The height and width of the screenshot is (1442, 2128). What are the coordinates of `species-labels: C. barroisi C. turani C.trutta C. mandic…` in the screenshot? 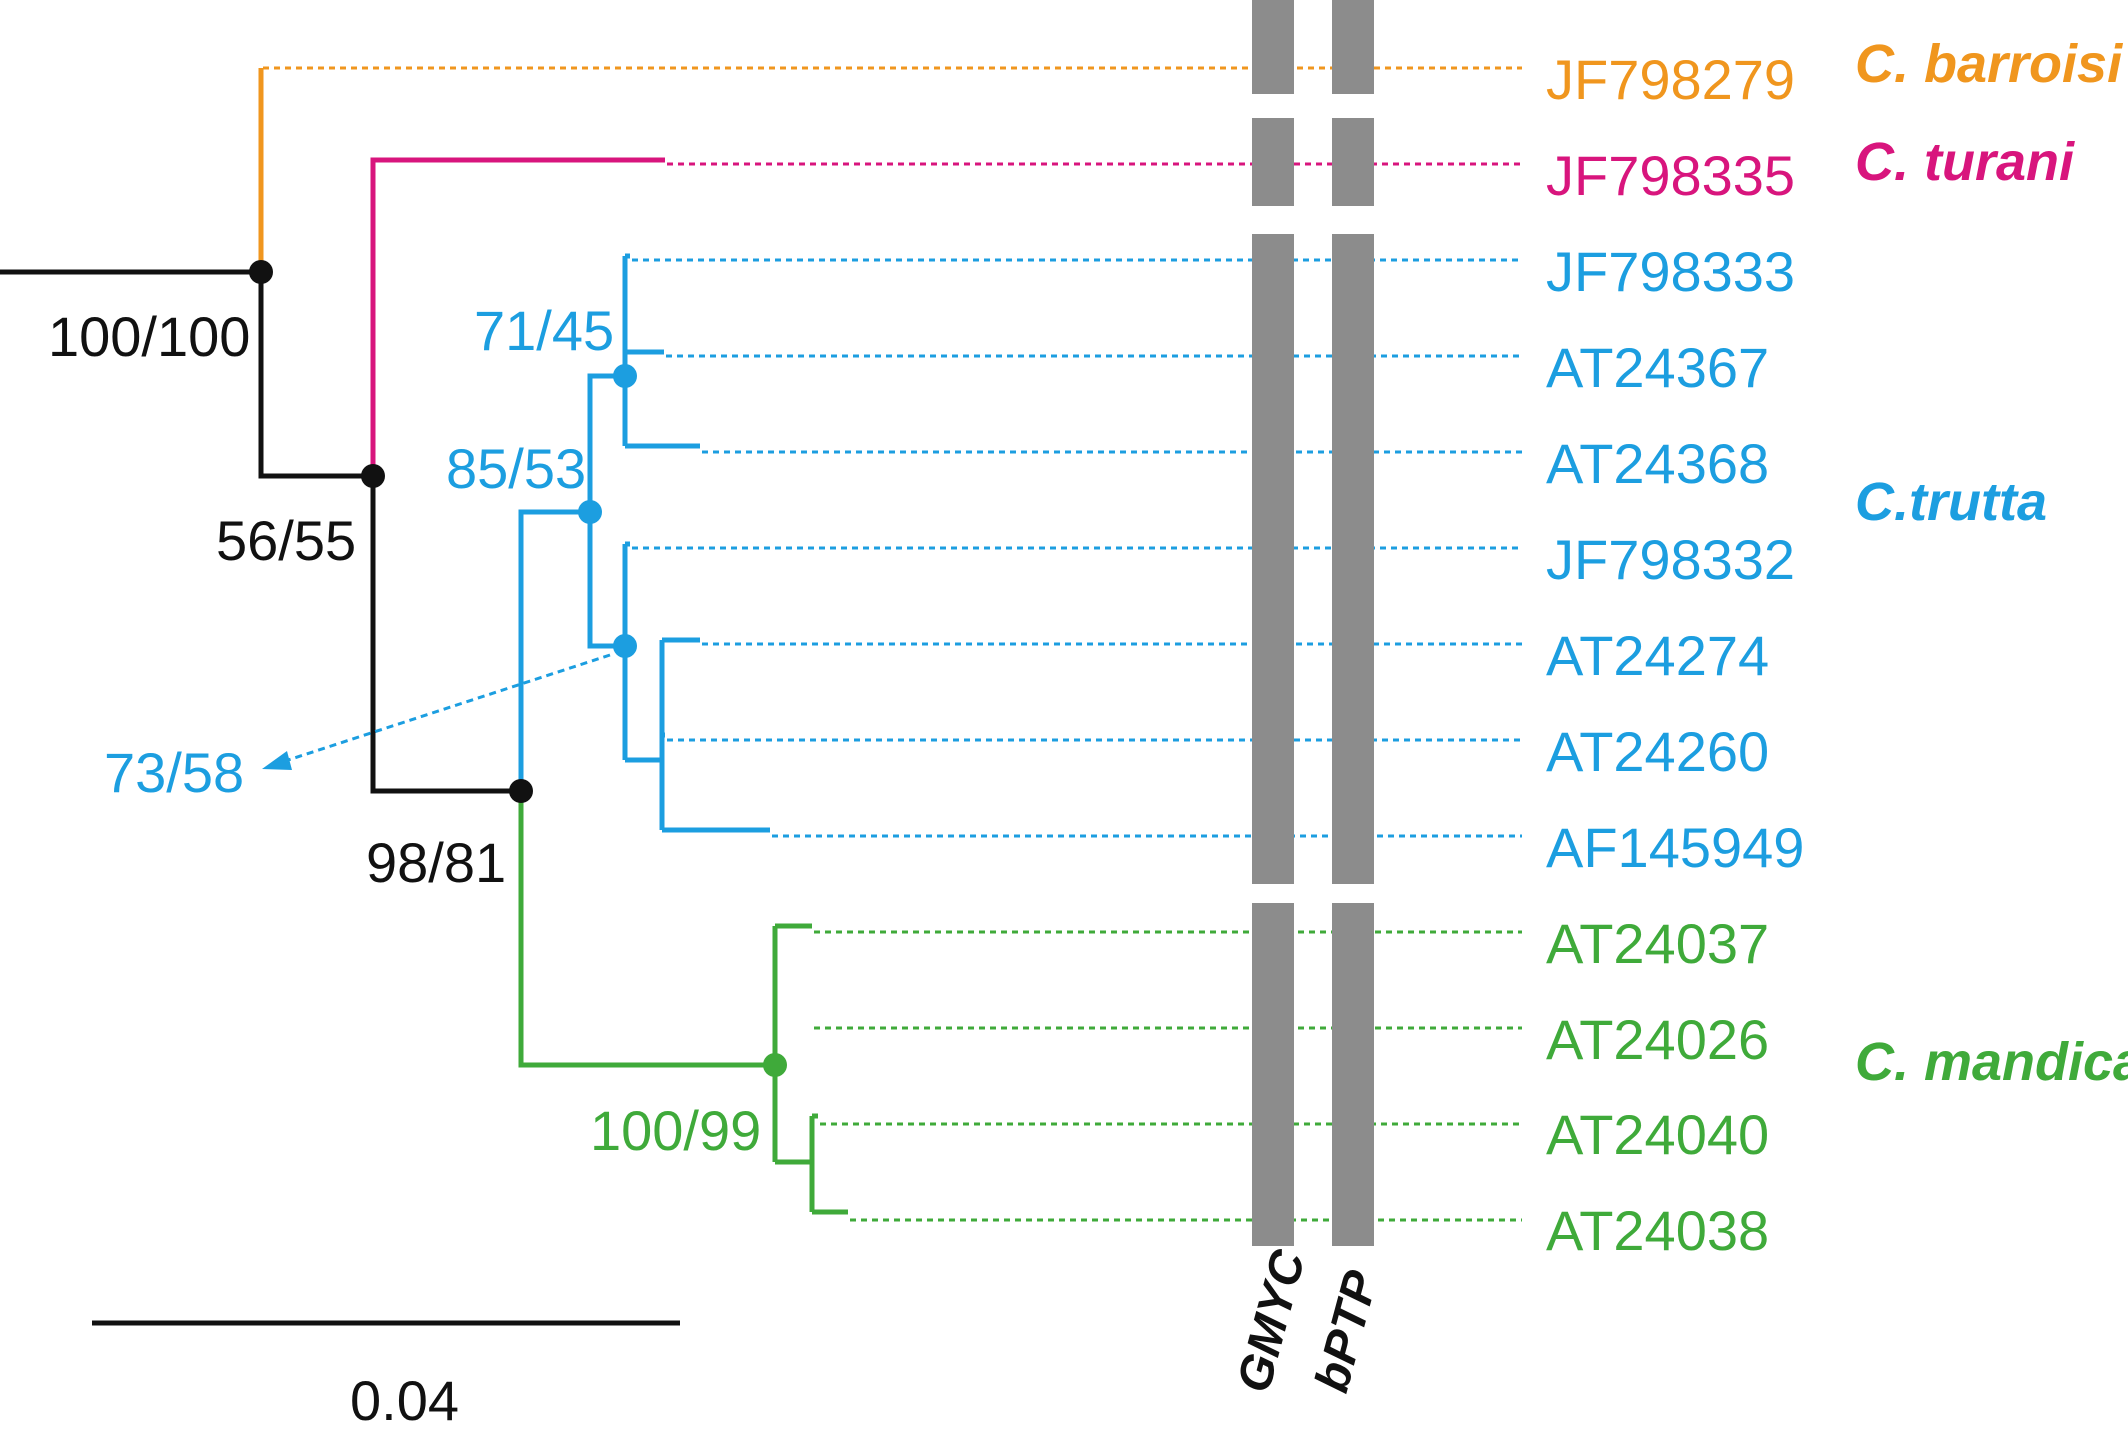 It's located at (1991, 563).